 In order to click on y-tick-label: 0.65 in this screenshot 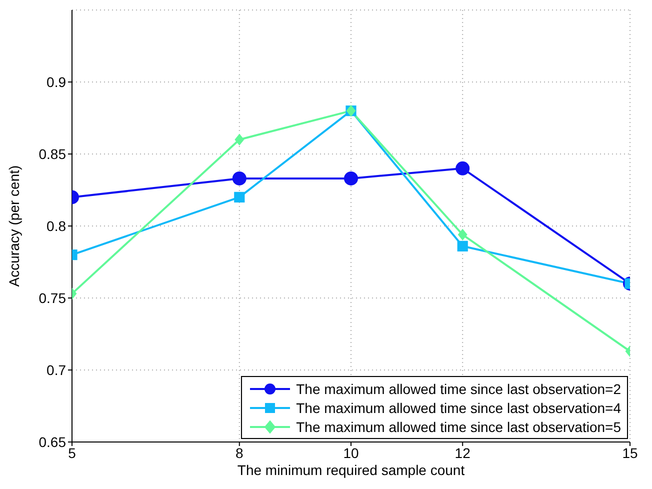, I will do `click(52, 442)`.